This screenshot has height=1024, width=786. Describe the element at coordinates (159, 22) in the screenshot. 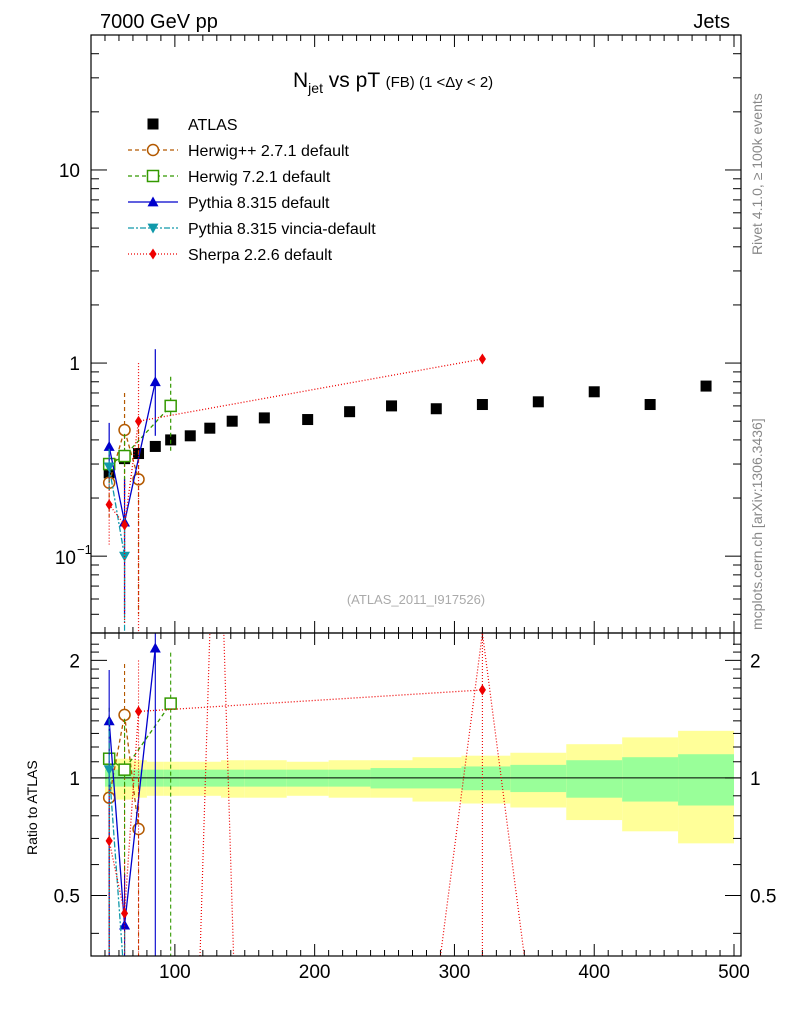

I see `header-left: 7000 GeV pp` at that location.